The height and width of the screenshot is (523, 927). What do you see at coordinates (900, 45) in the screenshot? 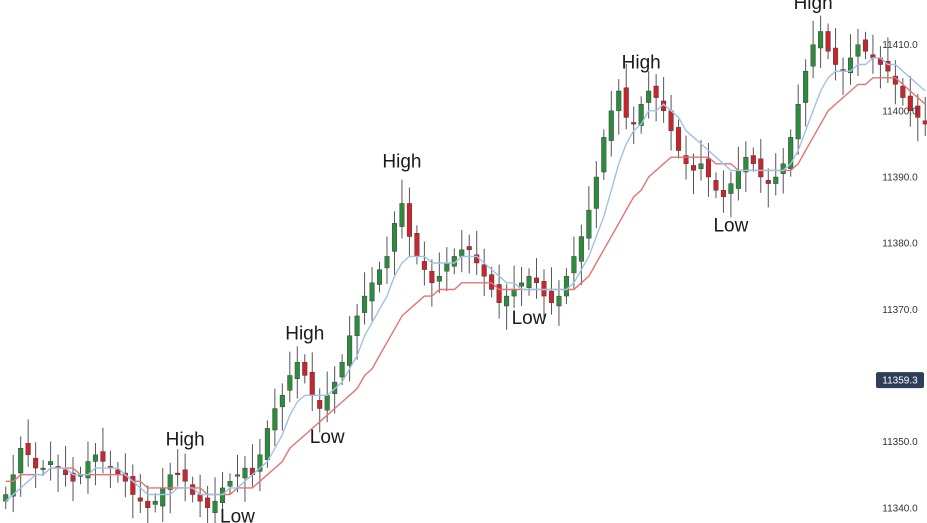
I see `y-tick-label: 11410.0` at bounding box center [900, 45].